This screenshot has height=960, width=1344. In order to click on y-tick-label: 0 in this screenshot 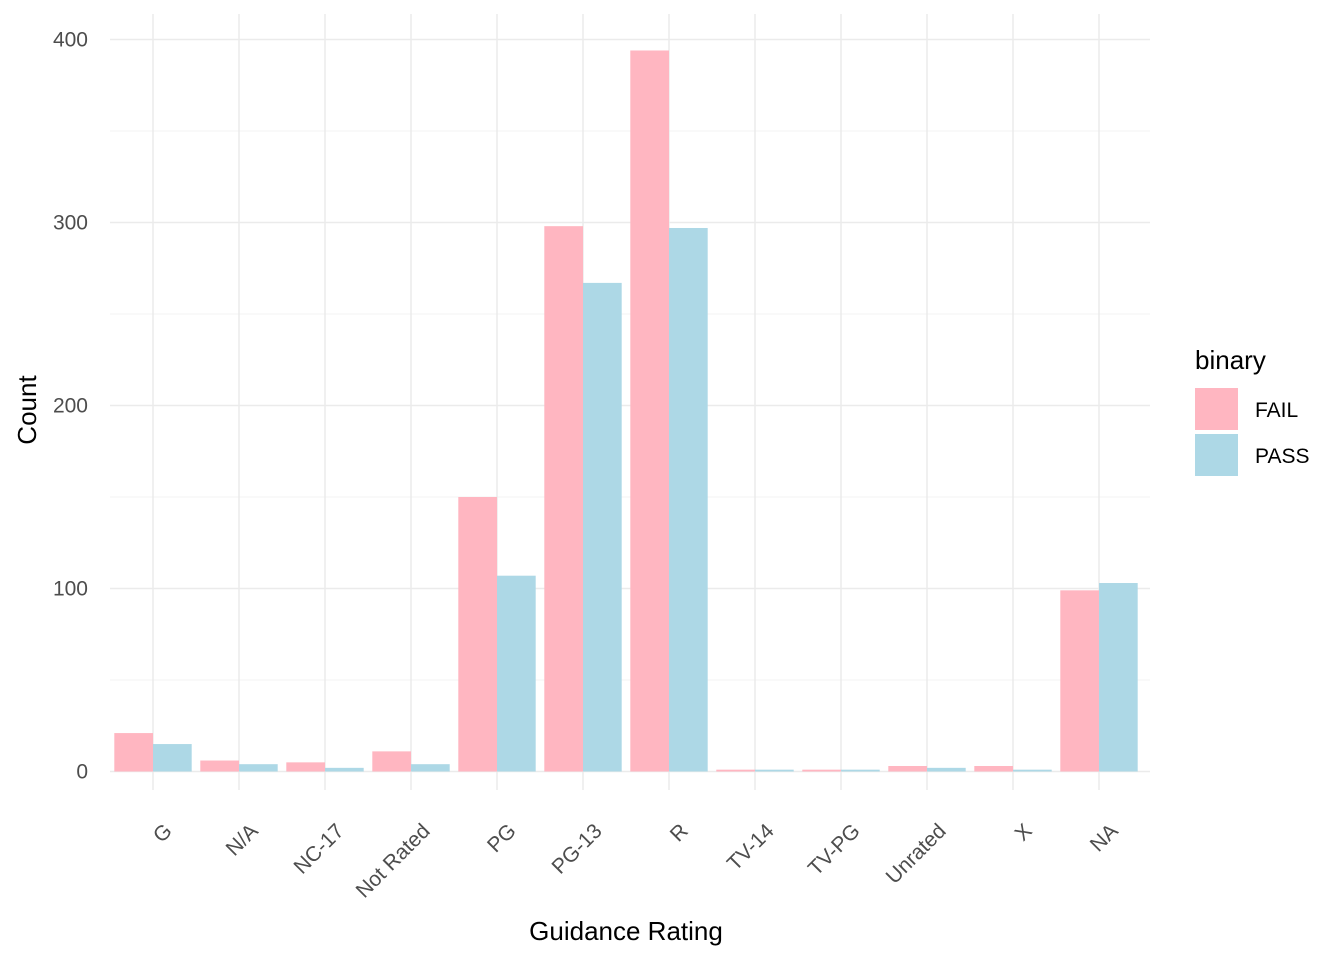, I will do `click(82, 772)`.